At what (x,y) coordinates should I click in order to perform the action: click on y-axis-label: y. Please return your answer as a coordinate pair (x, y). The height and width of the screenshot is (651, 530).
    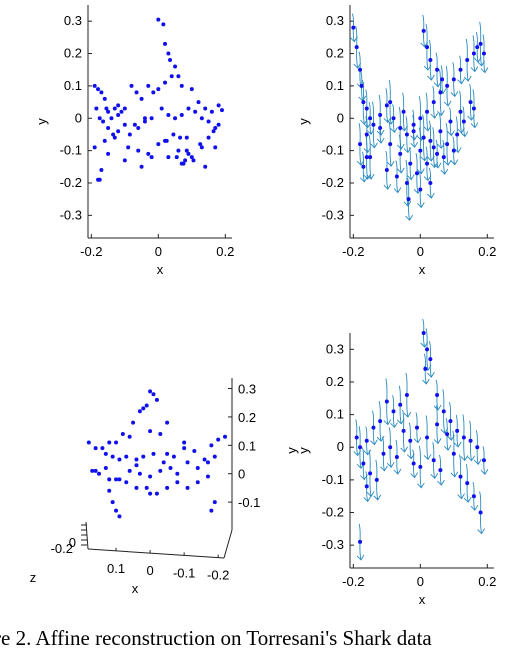
    Looking at the image, I should click on (41, 121).